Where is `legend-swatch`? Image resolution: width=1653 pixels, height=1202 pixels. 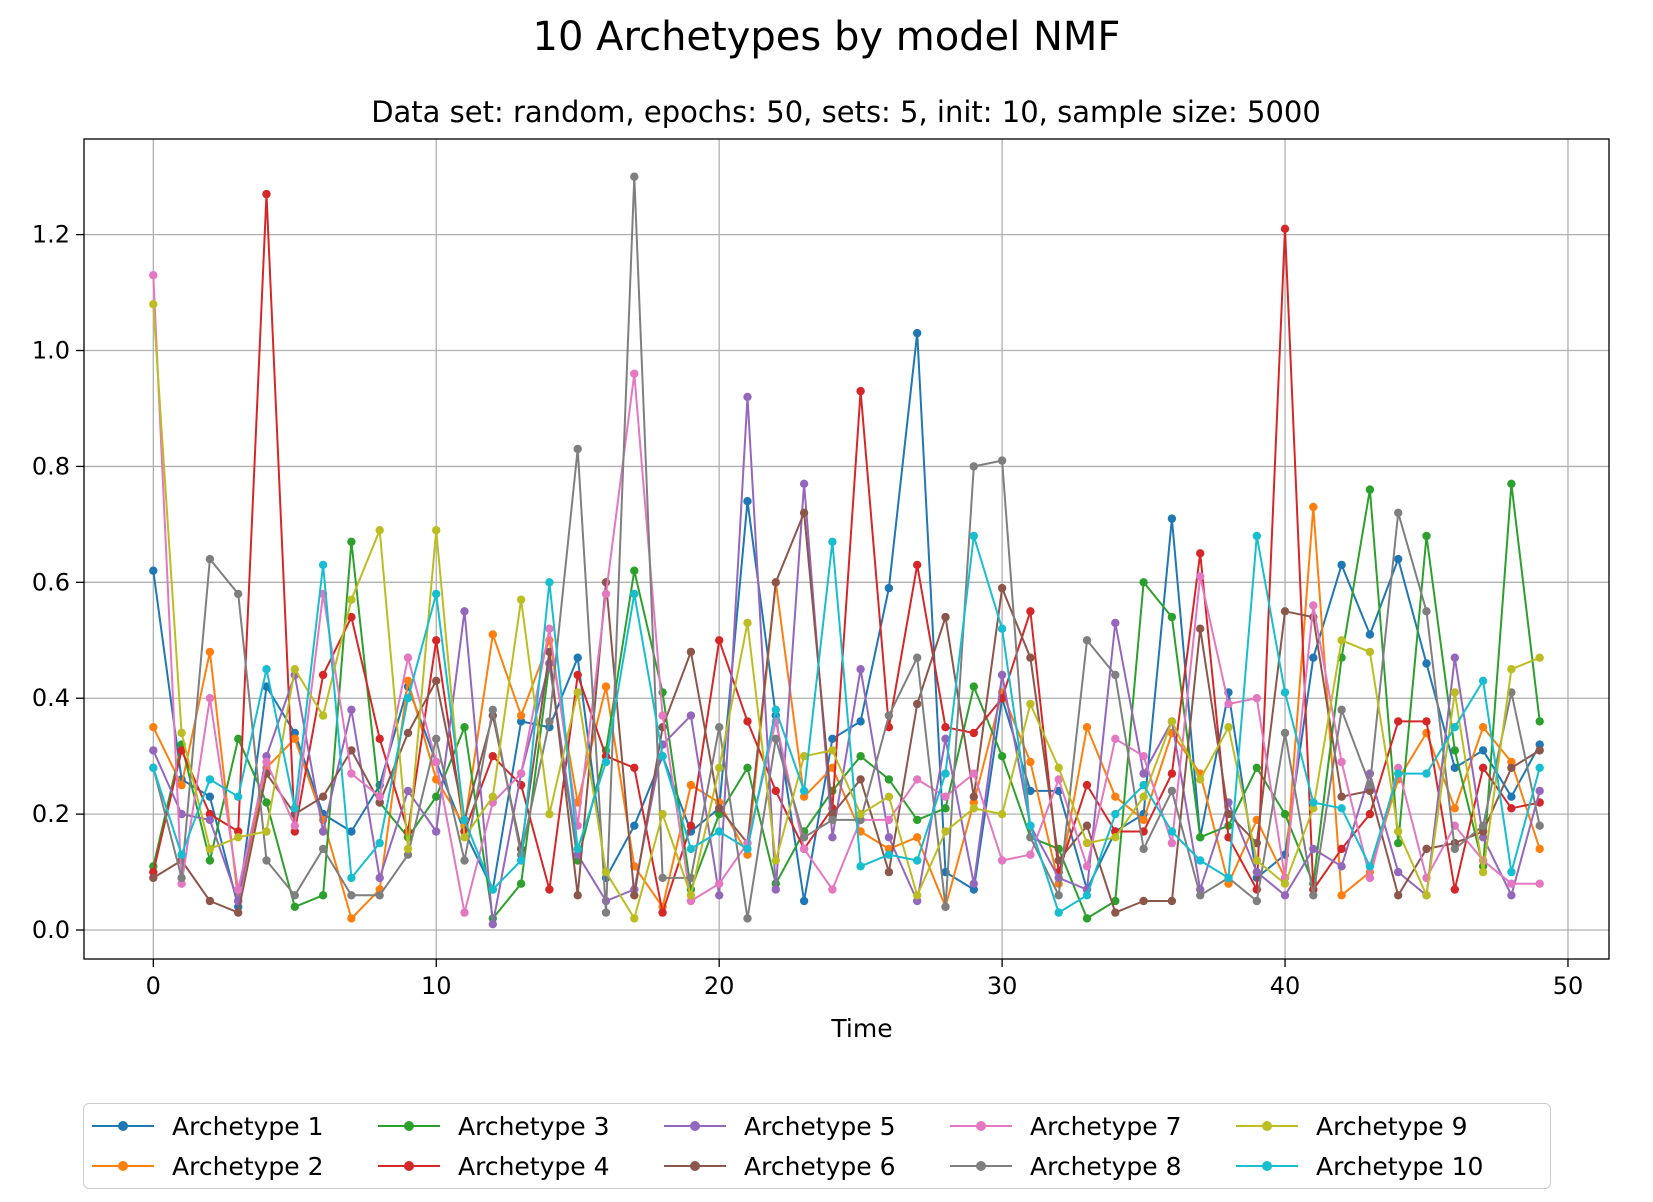
legend-swatch is located at coordinates (1267, 1166).